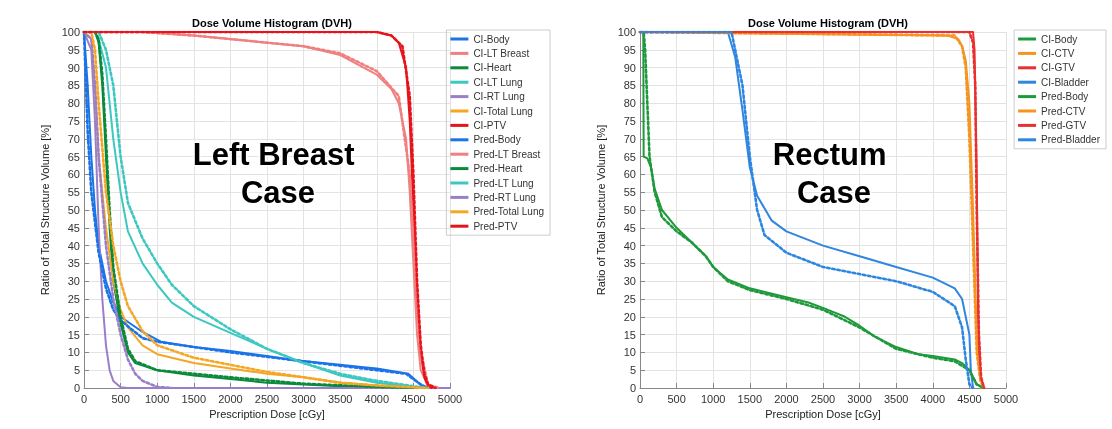 The image size is (1112, 429). I want to click on legend-label: Pred-Total Lung, so click(509, 212).